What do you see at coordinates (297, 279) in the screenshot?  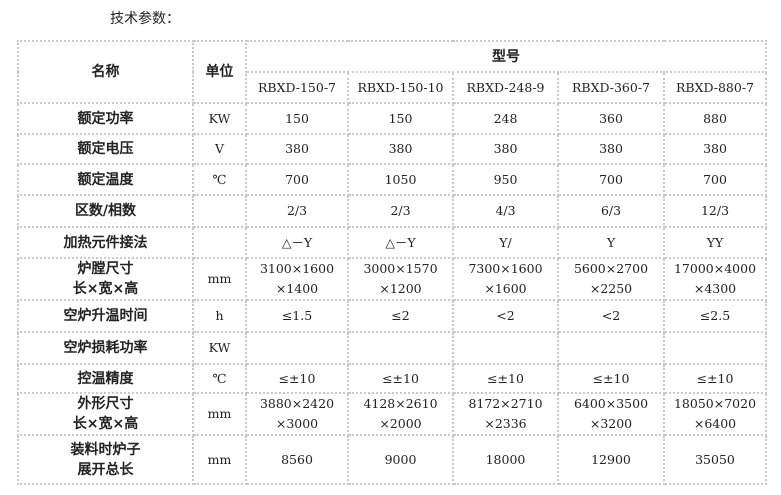 I see `value-cell: 3100×1600 ×1400` at bounding box center [297, 279].